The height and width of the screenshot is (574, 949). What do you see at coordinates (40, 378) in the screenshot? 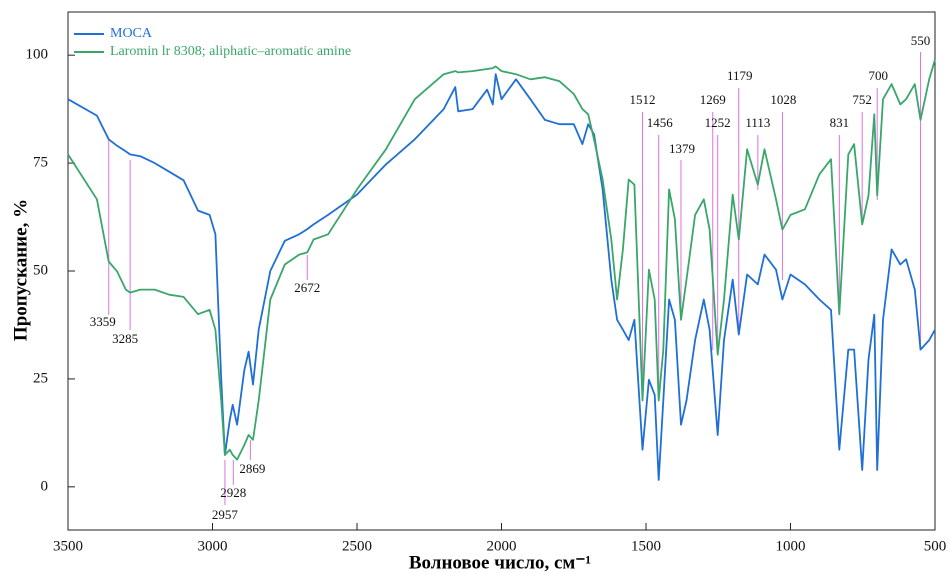
I see `y-tick-label: 25` at bounding box center [40, 378].